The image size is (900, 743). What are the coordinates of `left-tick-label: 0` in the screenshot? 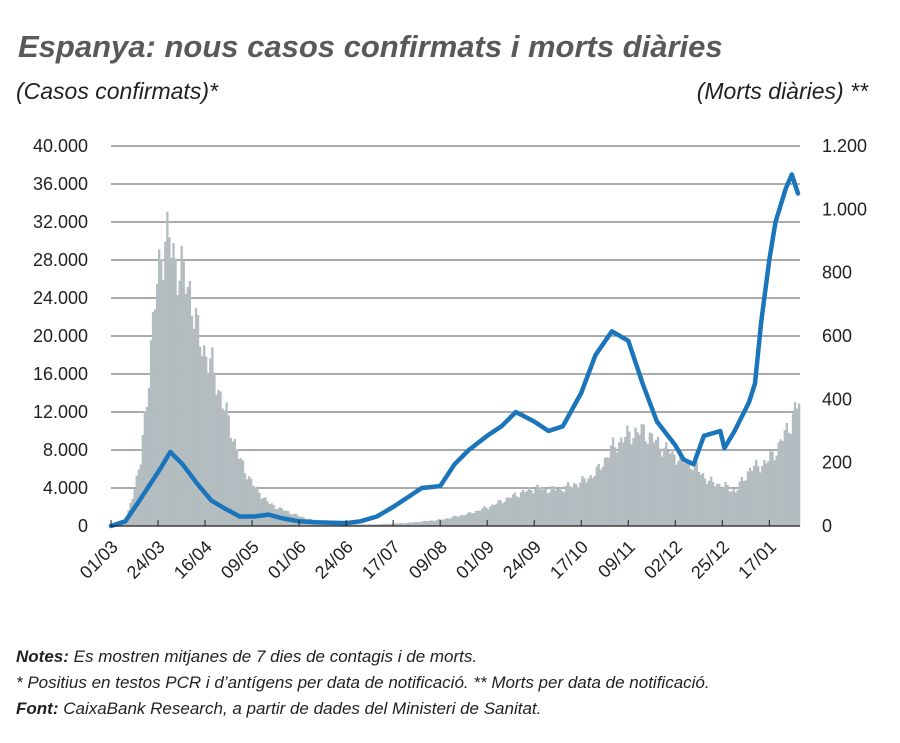 It's located at (83, 526).